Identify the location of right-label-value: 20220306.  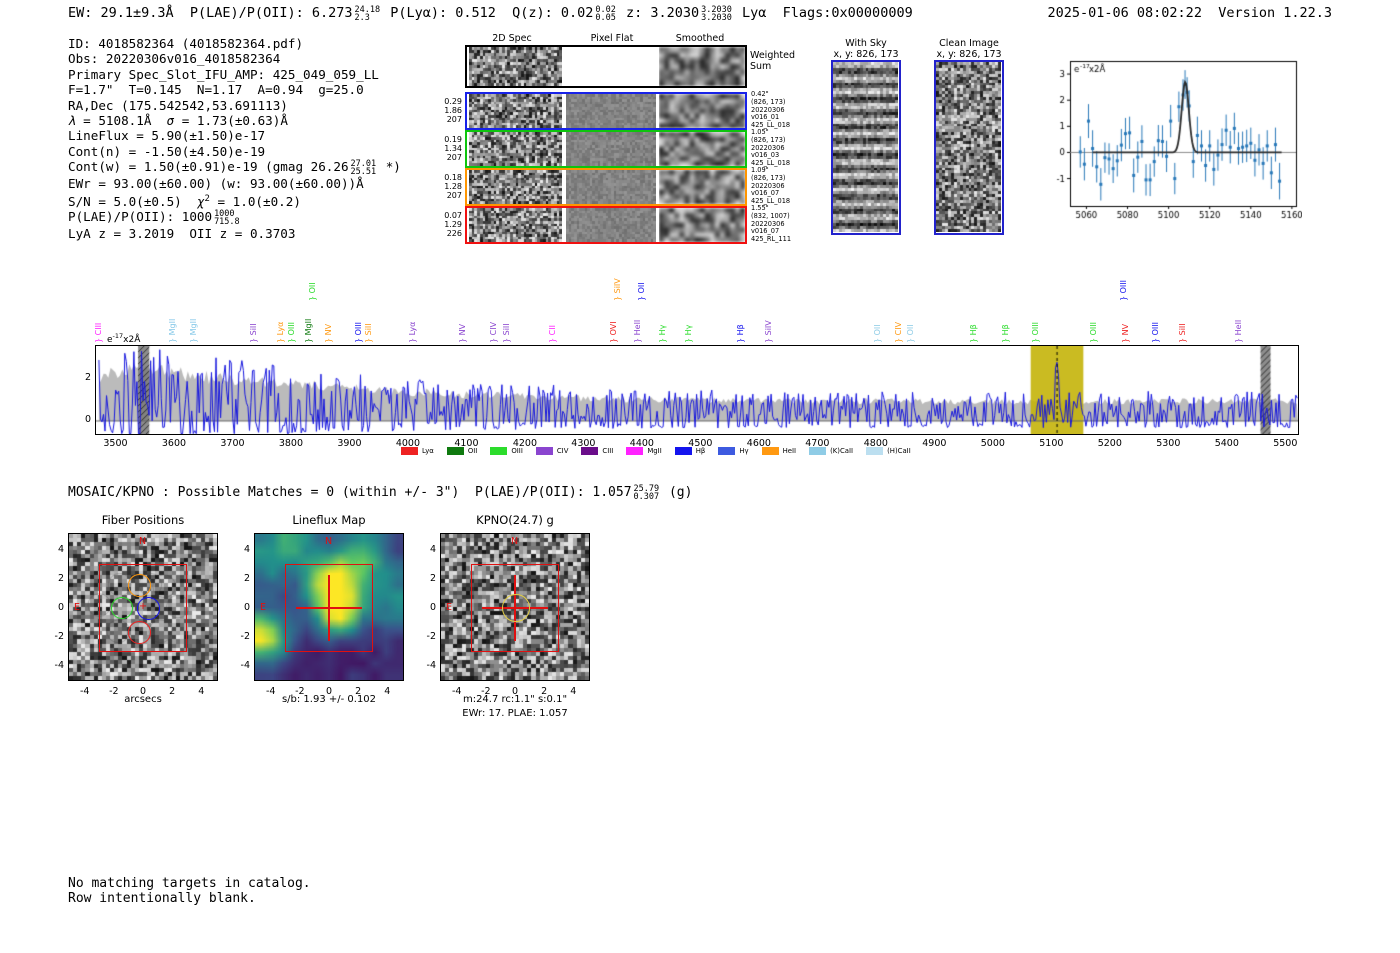
(768, 223).